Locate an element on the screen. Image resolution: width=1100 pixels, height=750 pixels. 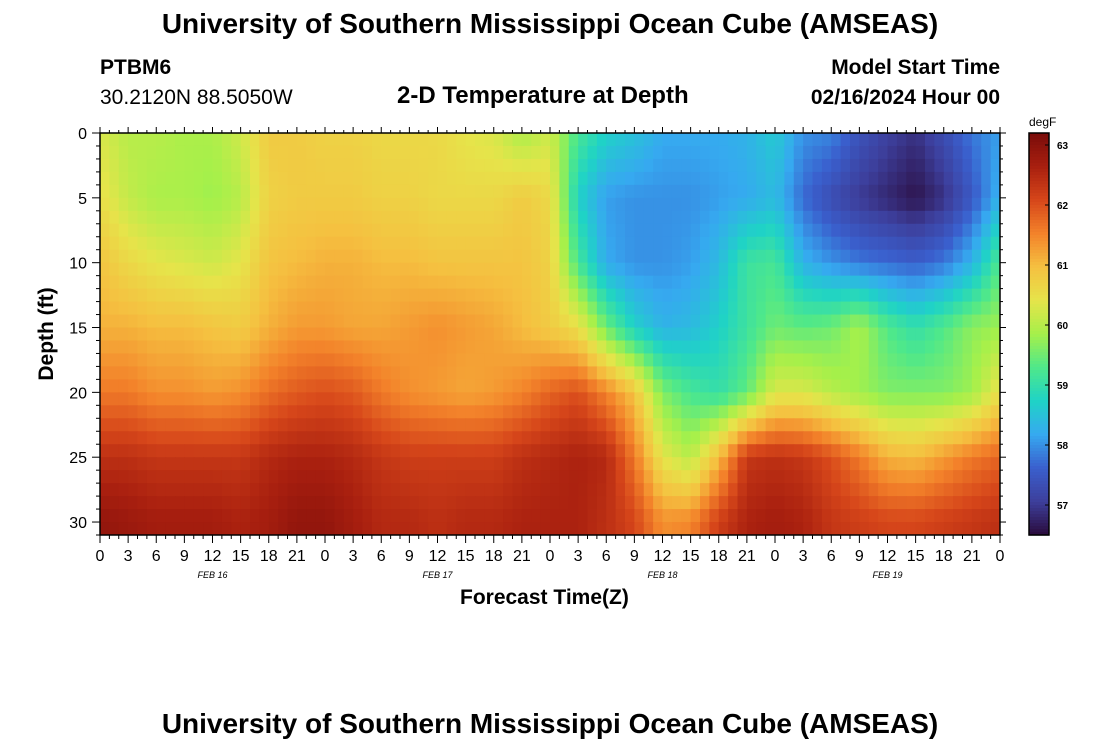
x-tick-label: 18 is located at coordinates (269, 556).